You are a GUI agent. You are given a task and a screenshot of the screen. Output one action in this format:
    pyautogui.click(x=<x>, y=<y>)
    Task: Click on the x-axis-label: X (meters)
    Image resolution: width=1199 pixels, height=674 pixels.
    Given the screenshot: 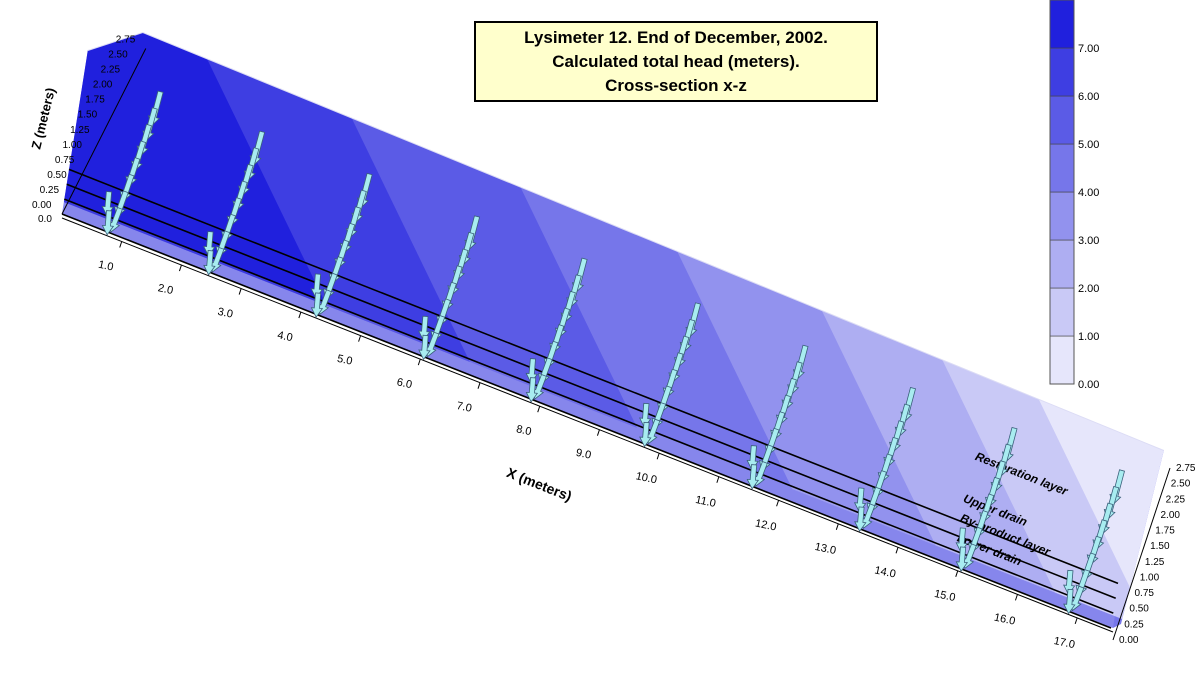 What is the action you would take?
    pyautogui.click(x=540, y=484)
    